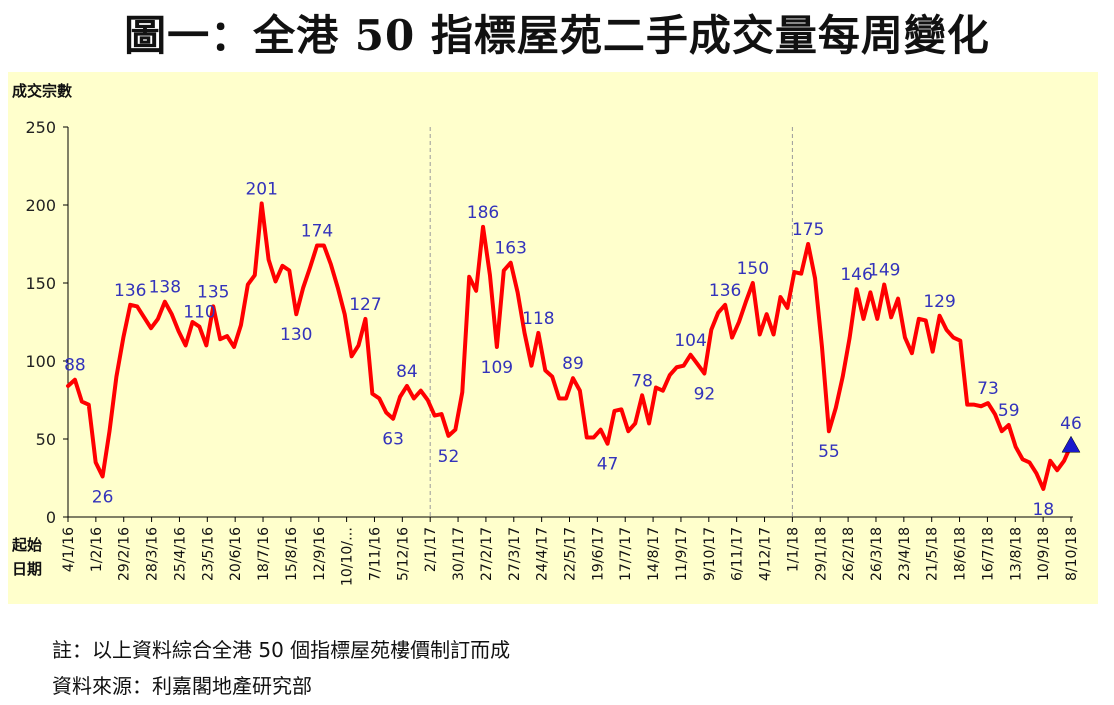 This screenshot has height=705, width=1114. I want to click on x-tick-label: 24/4/17, so click(543, 554).